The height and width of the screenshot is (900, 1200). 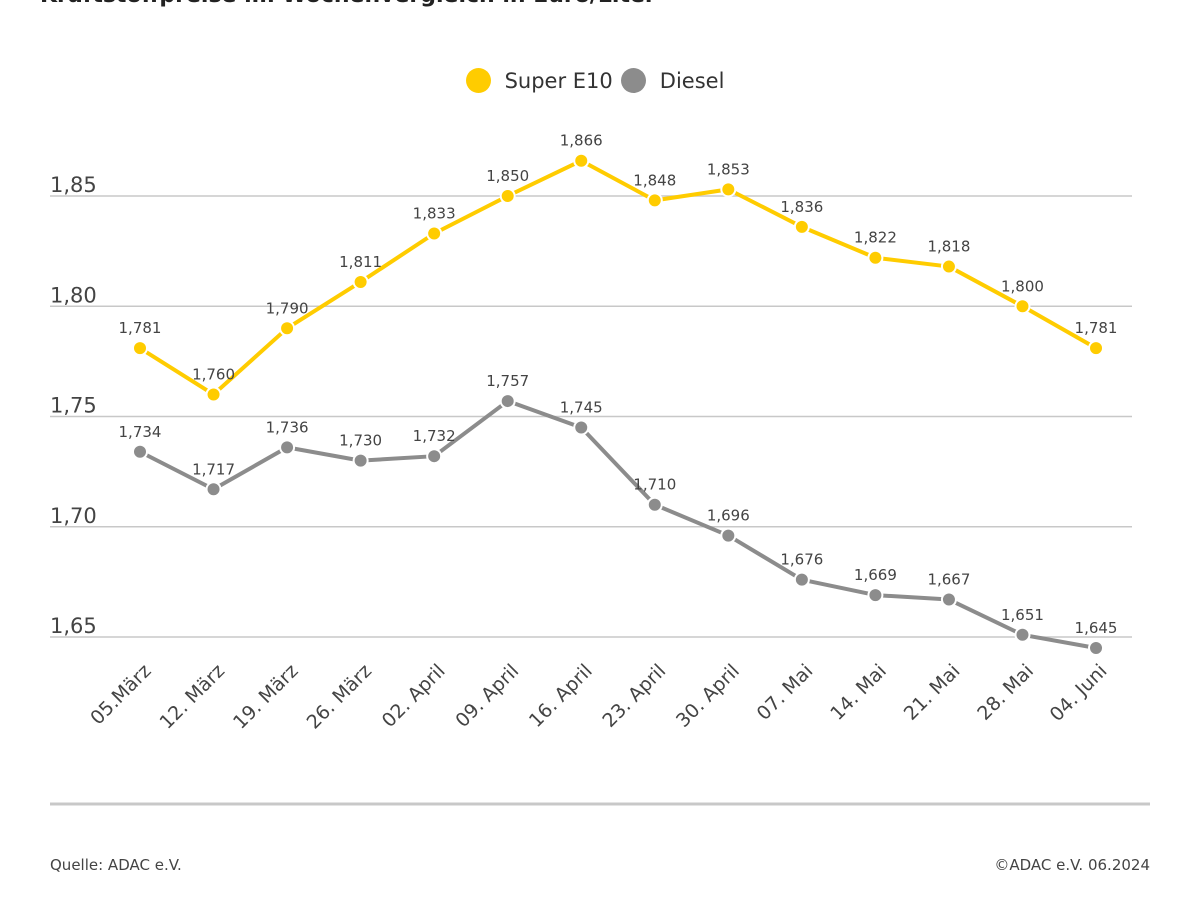 I want to click on x-tick-label: 21. Mai, so click(x=932, y=692).